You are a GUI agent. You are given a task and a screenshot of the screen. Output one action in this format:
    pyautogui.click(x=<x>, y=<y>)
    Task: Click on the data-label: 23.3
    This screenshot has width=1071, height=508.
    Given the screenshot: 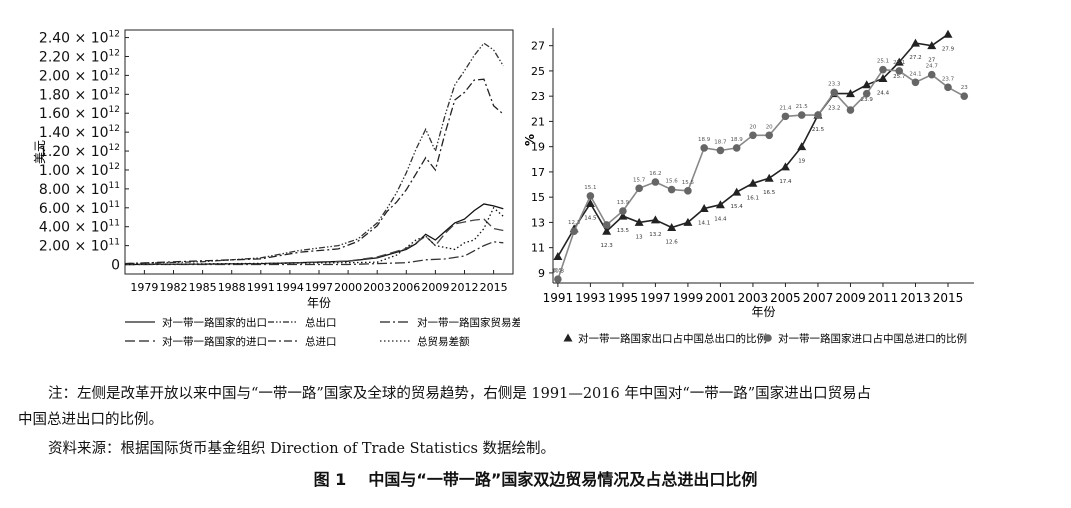 What is the action you would take?
    pyautogui.click(x=834, y=84)
    